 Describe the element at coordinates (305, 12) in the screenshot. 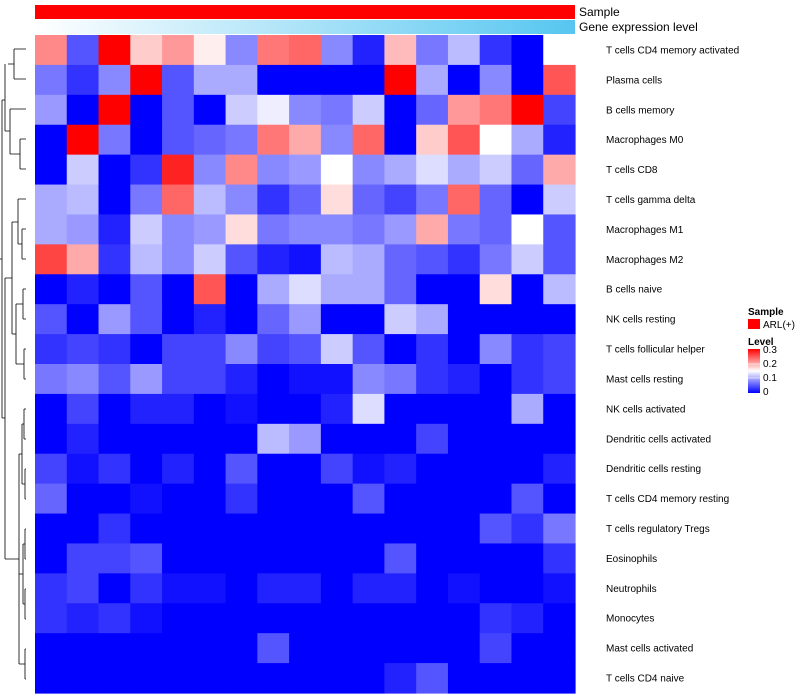

I see `sample-annotation-bar` at that location.